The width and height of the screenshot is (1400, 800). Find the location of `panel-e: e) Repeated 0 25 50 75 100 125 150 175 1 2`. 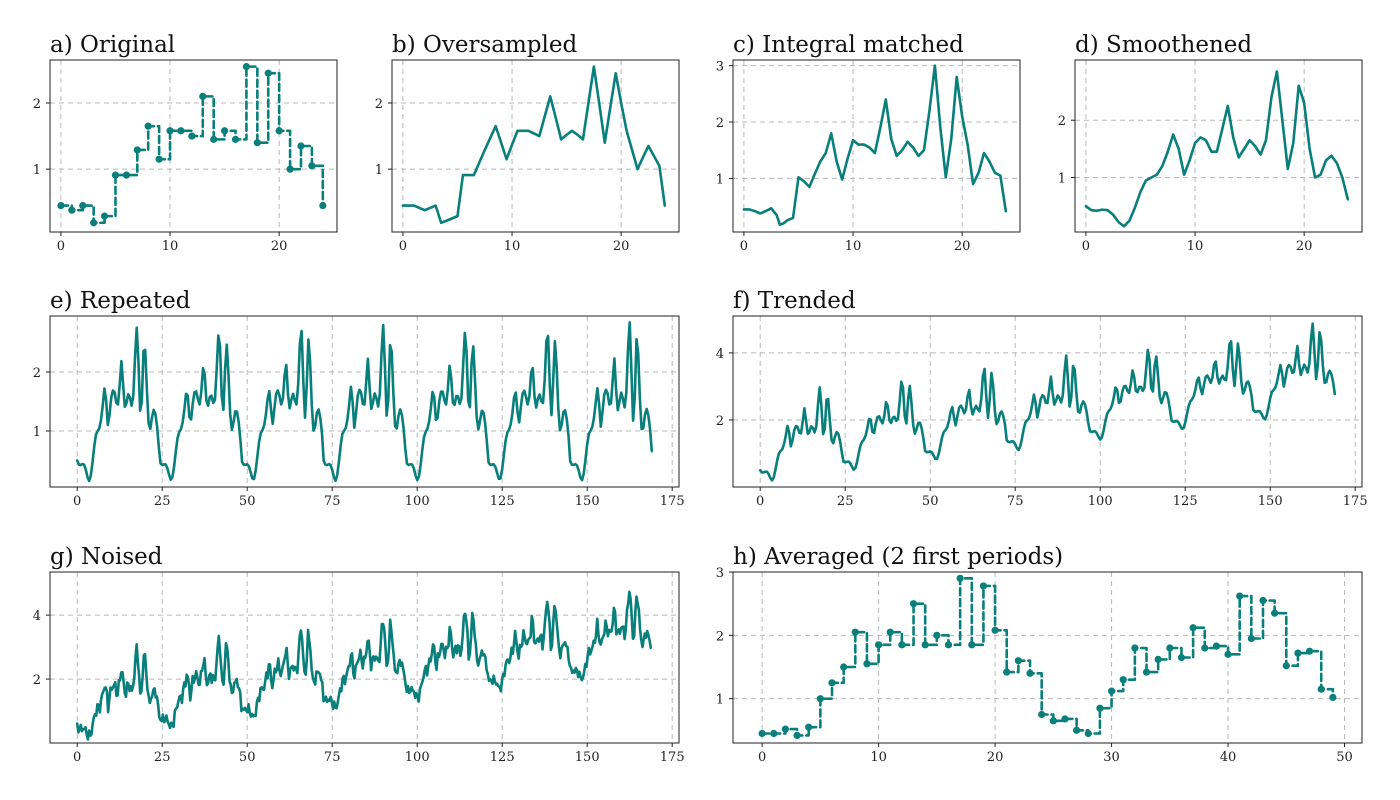

panel-e: e) Repeated 0 25 50 75 100 125 150 175 1 2 is located at coordinates (359, 398).